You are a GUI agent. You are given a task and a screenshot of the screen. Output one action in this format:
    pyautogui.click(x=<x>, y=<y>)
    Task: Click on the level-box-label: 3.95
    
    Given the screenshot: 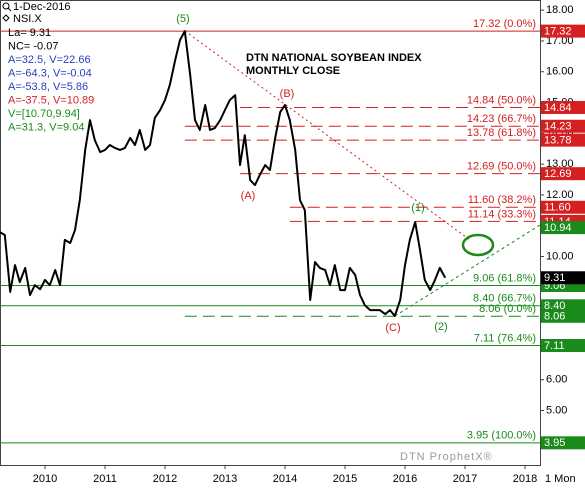 What is the action you would take?
    pyautogui.click(x=554, y=443)
    